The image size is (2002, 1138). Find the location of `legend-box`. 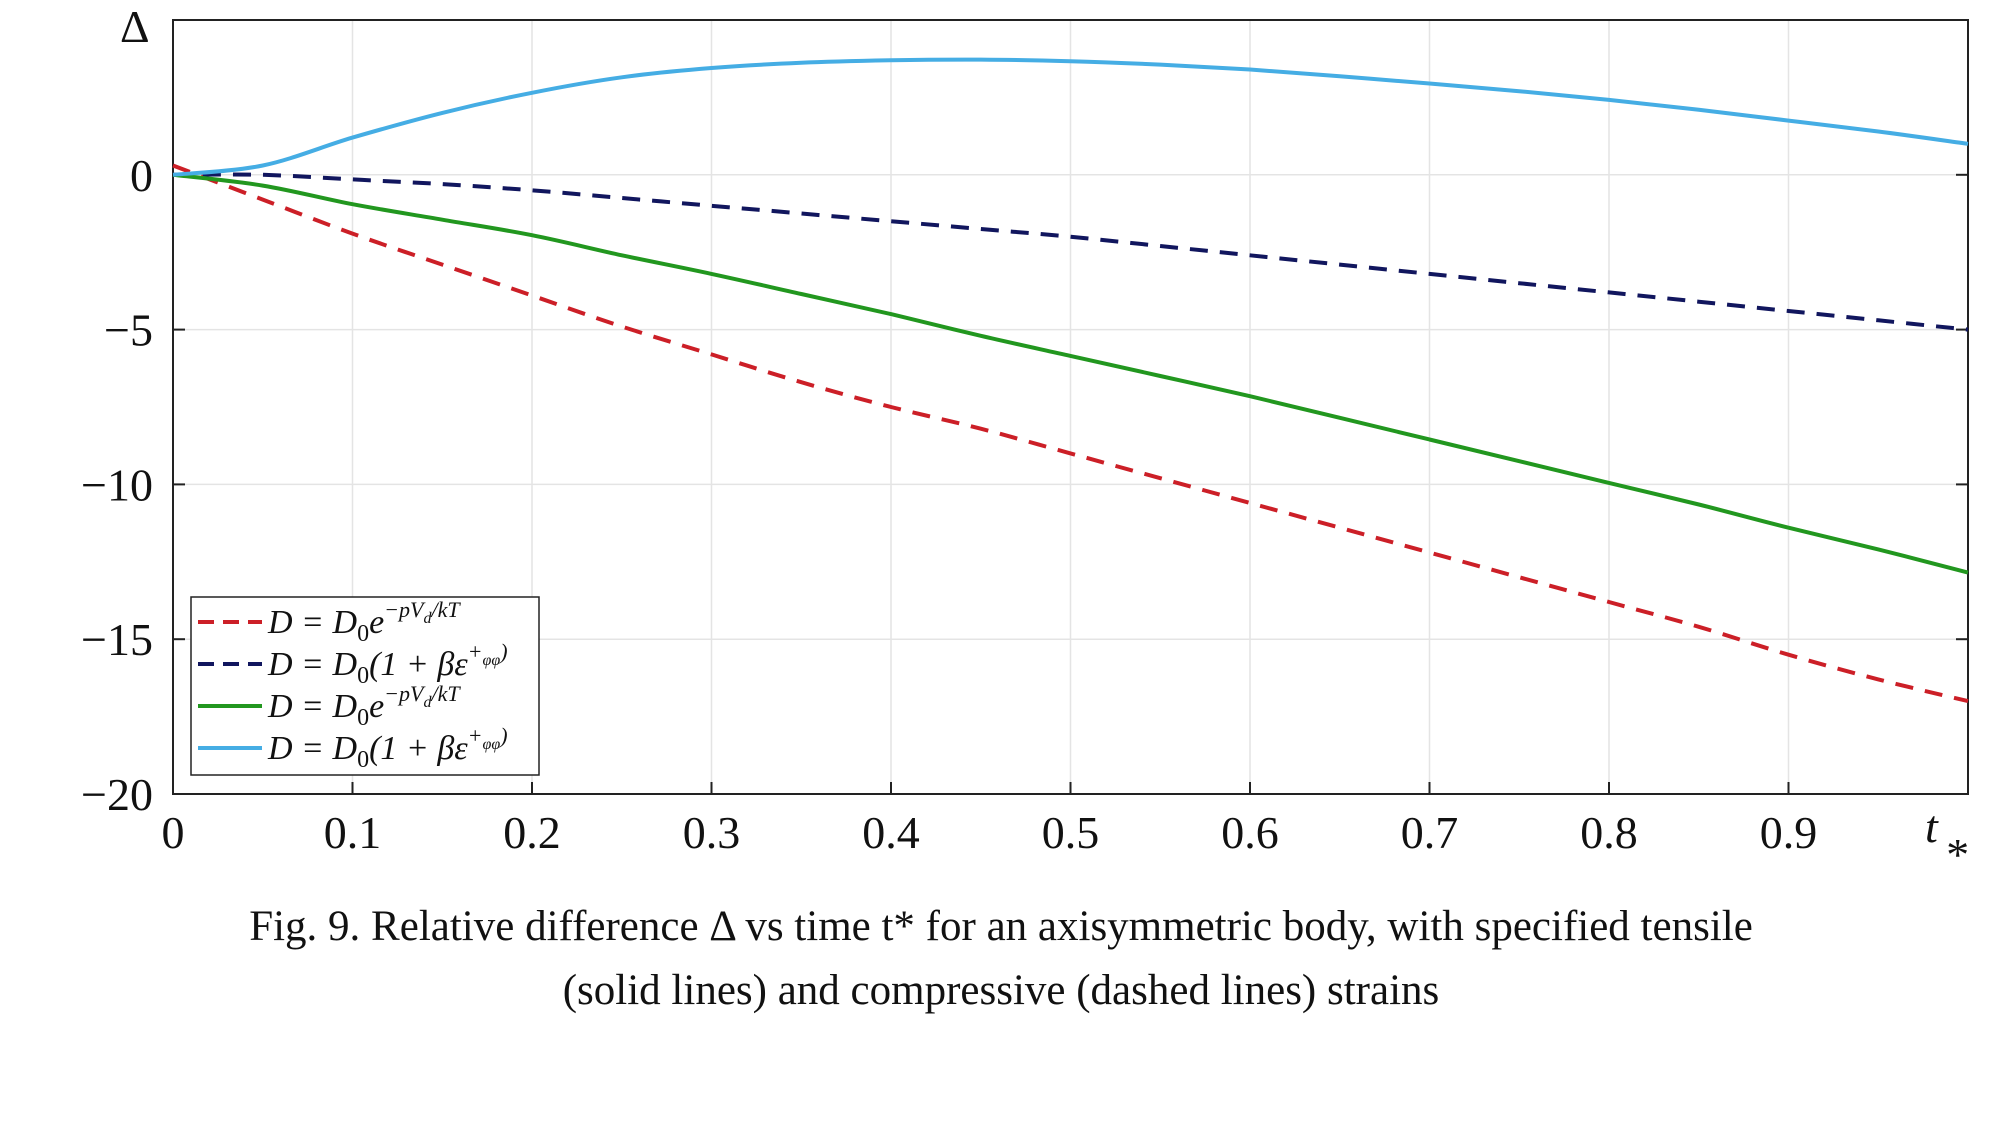

legend-box is located at coordinates (365, 686).